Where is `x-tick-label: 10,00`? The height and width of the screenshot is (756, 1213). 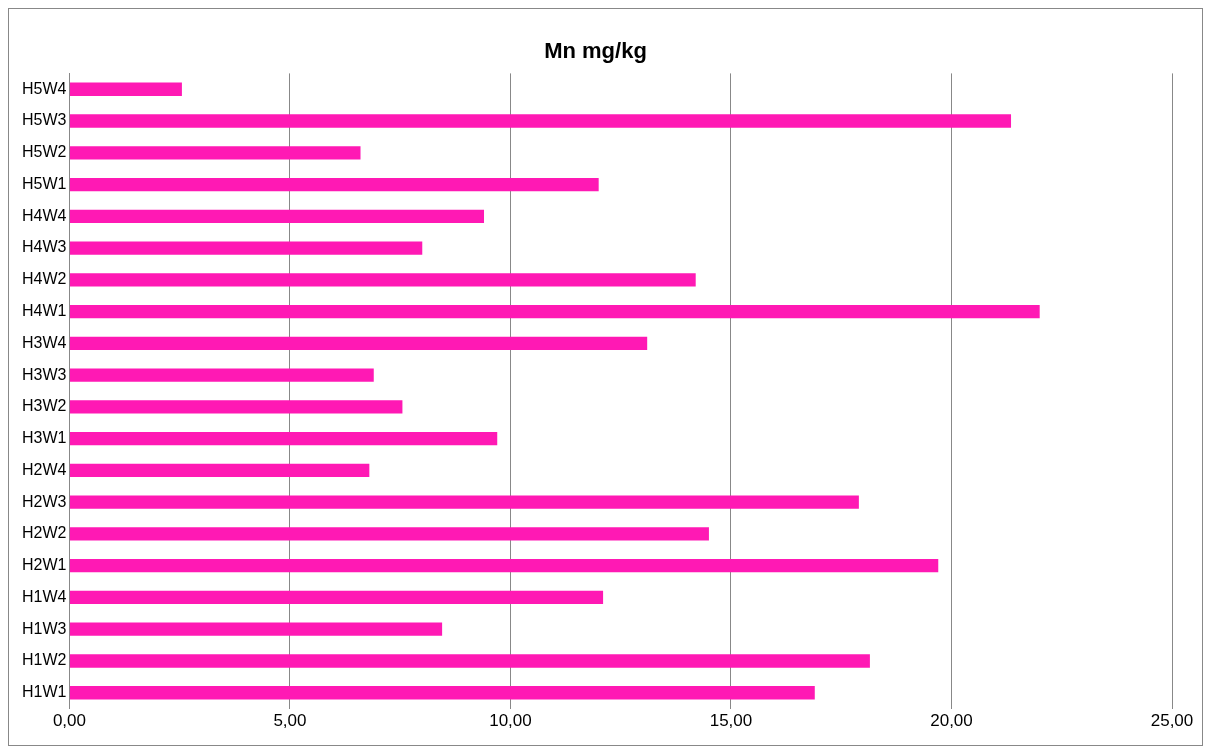
x-tick-label: 10,00 is located at coordinates (510, 721).